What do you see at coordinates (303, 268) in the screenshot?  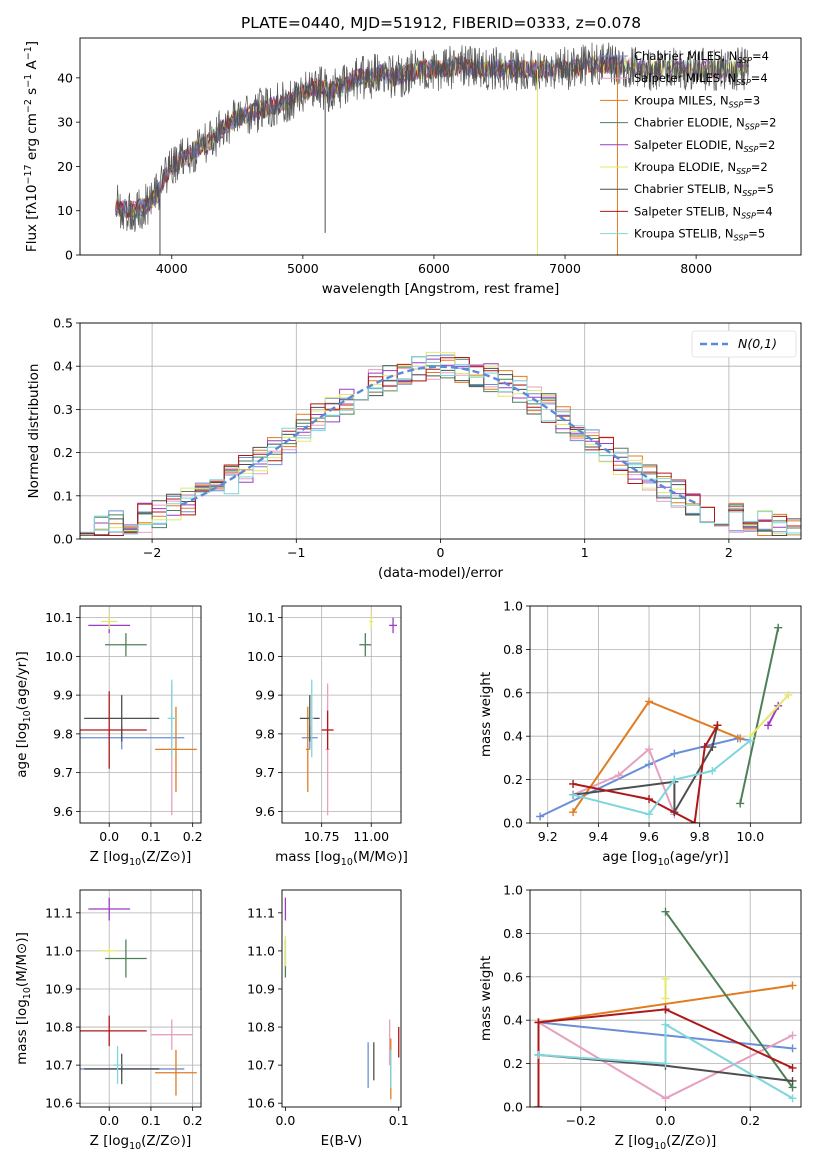 I see `x-tick-label: 5000` at bounding box center [303, 268].